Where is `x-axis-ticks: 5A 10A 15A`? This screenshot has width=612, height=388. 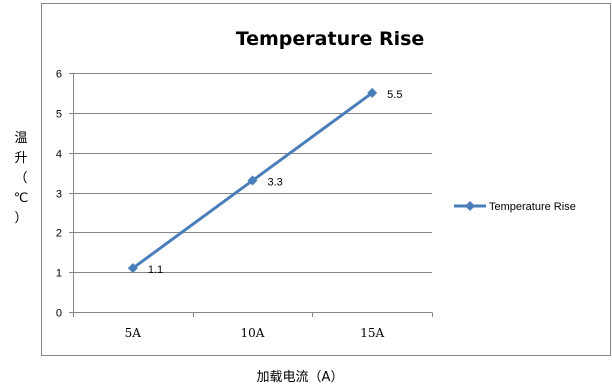 x-axis-ticks: 5A 10A 15A is located at coordinates (253, 326).